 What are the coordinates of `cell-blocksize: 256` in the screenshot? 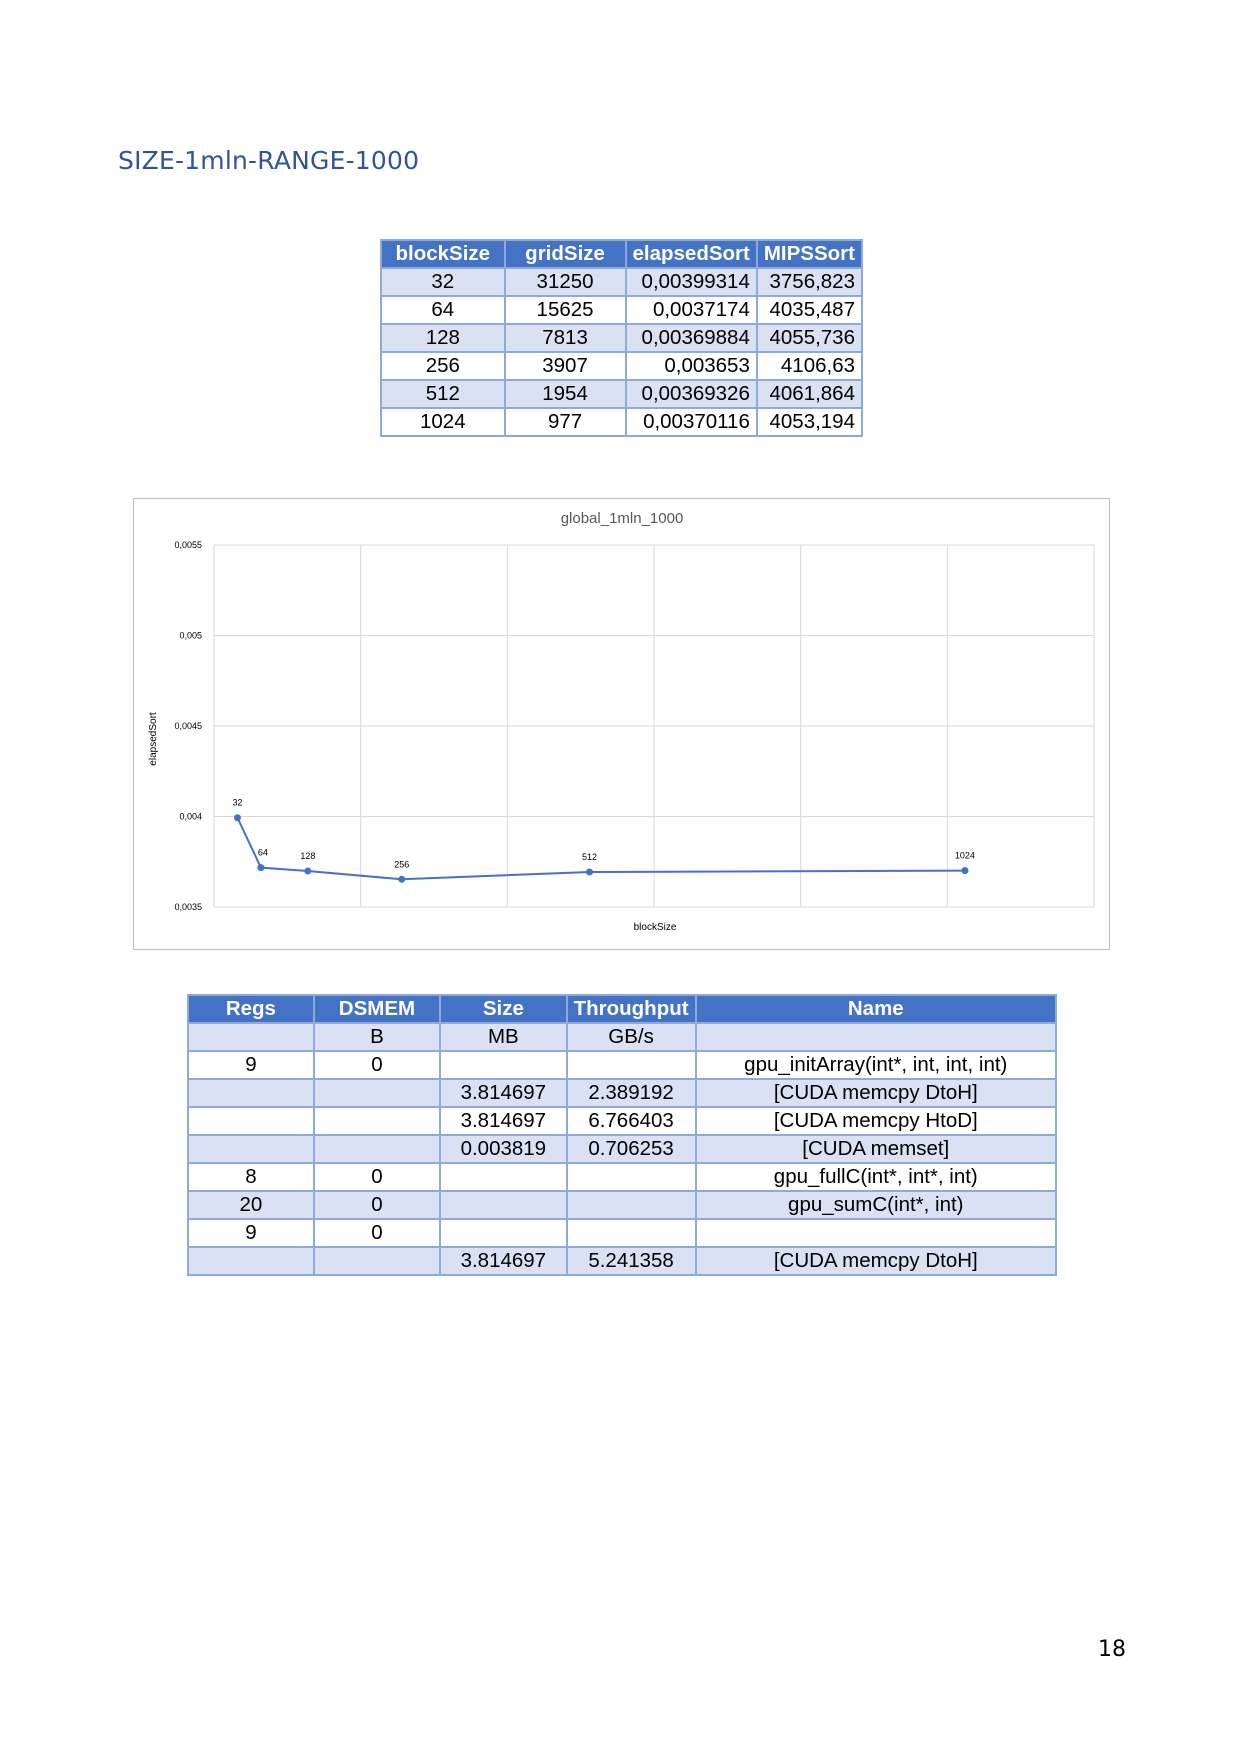 It's located at (443, 366).